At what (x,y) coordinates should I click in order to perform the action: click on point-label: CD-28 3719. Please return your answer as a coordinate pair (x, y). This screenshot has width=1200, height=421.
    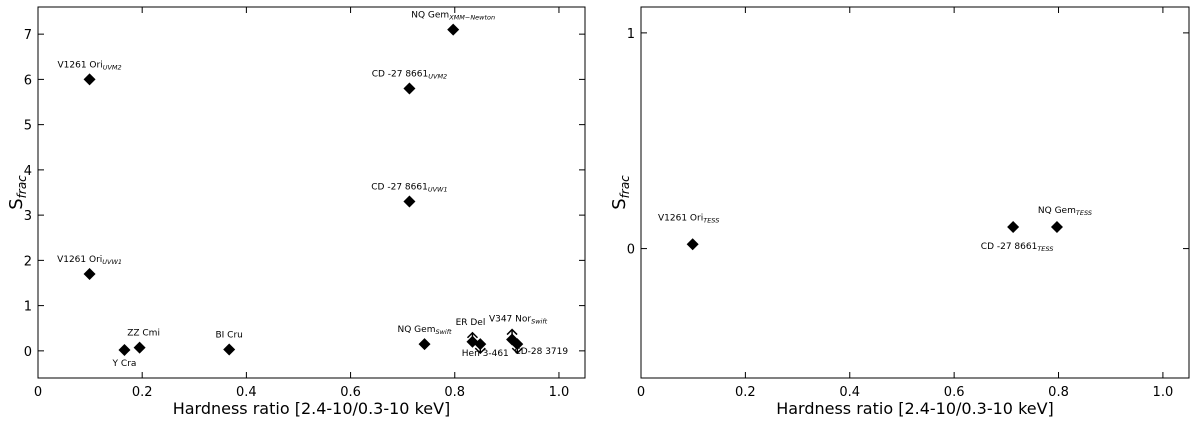
    Looking at the image, I should click on (541, 352).